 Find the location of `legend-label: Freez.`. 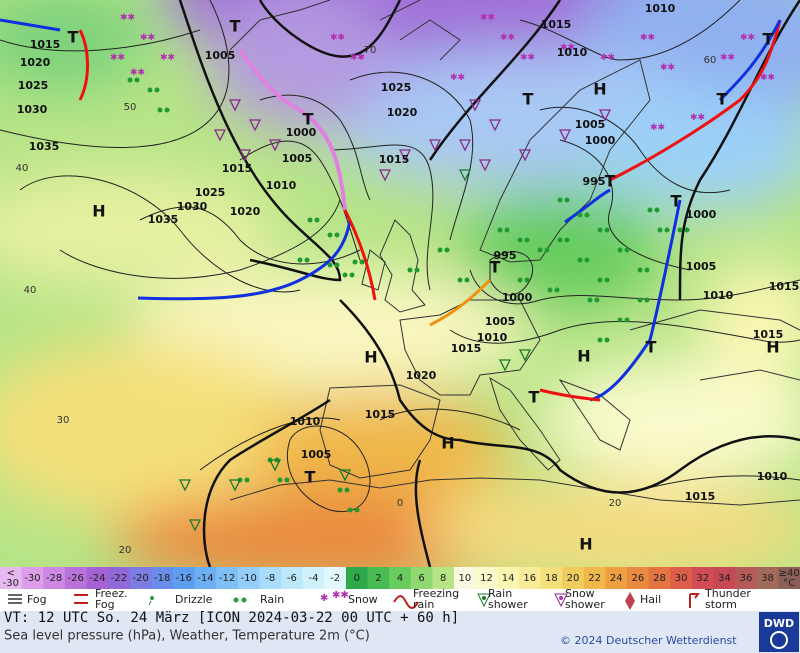

legend-label: Freez. is located at coordinates (111, 593).